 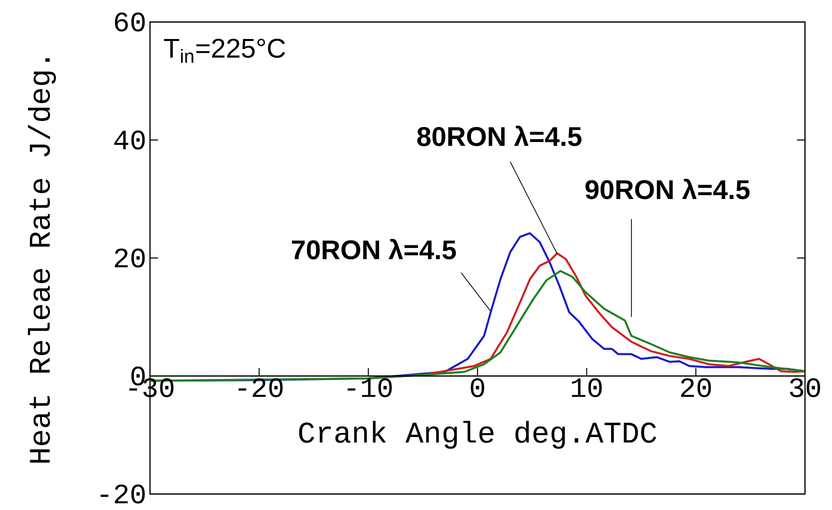 What do you see at coordinates (129, 22) in the screenshot?
I see `y-tick-label: 60` at bounding box center [129, 22].